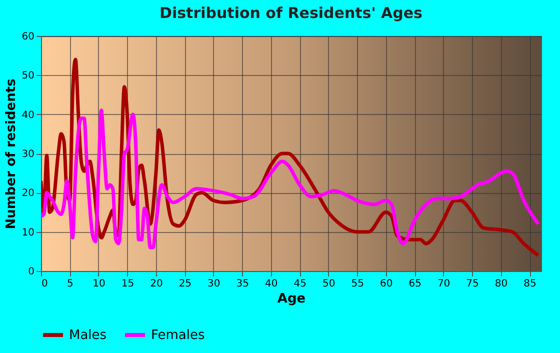  I want to click on legend-label: Males, so click(88, 335).